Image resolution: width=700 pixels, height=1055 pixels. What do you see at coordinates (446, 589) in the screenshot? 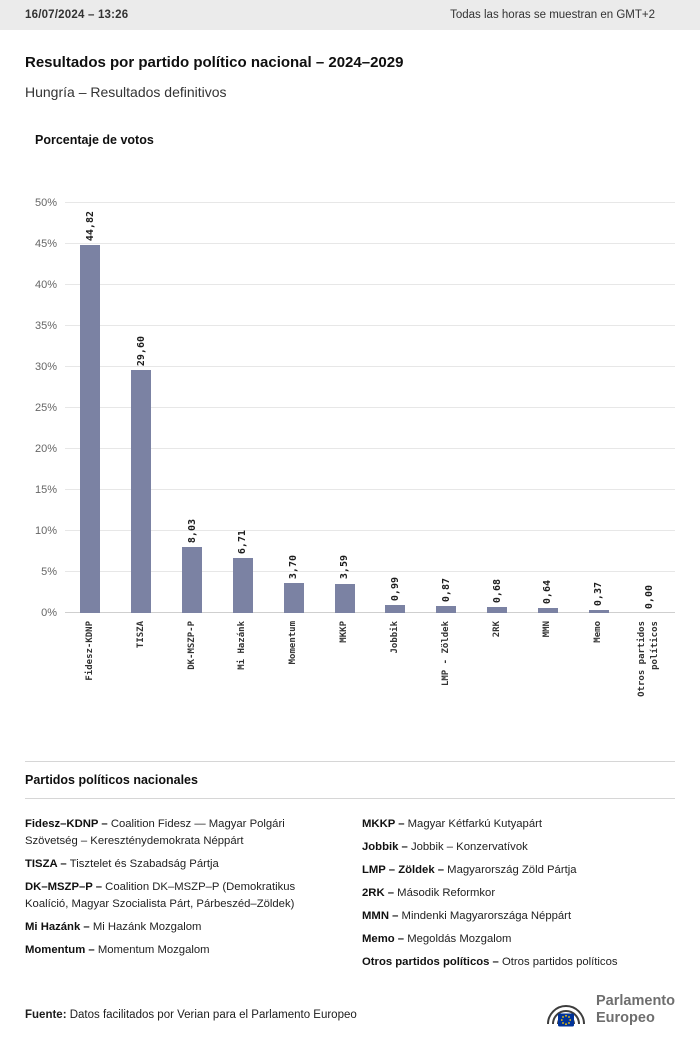
I see `bar-value-label: 0,87` at bounding box center [446, 589].